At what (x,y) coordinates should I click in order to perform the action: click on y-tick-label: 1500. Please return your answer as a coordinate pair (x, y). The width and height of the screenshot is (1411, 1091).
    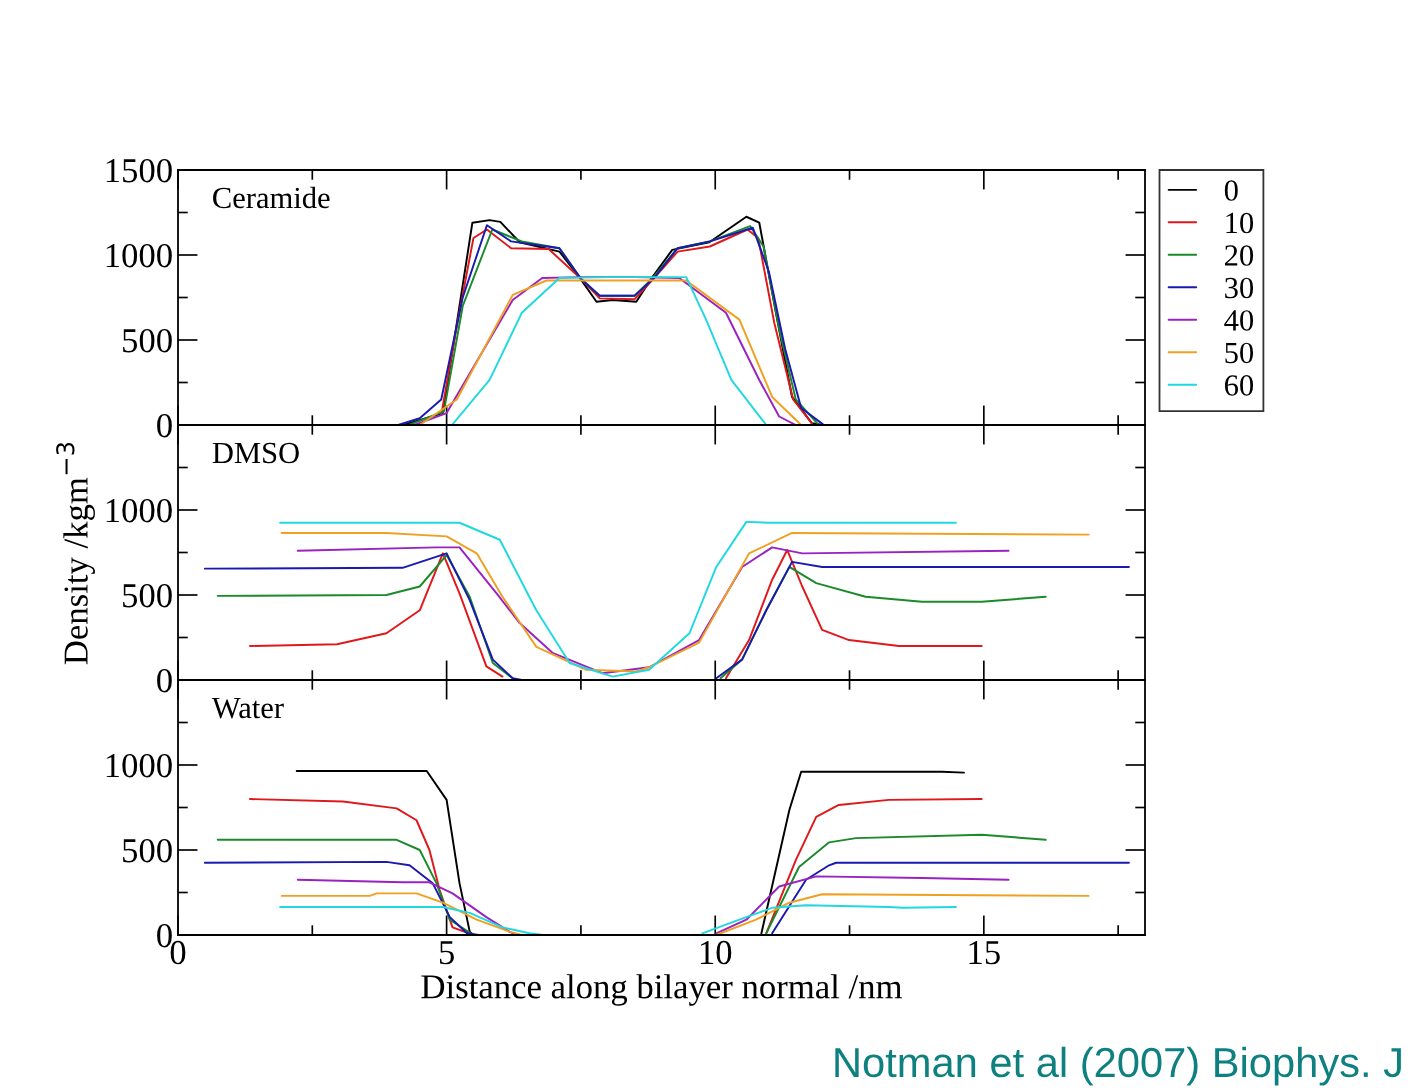
    Looking at the image, I should click on (139, 170).